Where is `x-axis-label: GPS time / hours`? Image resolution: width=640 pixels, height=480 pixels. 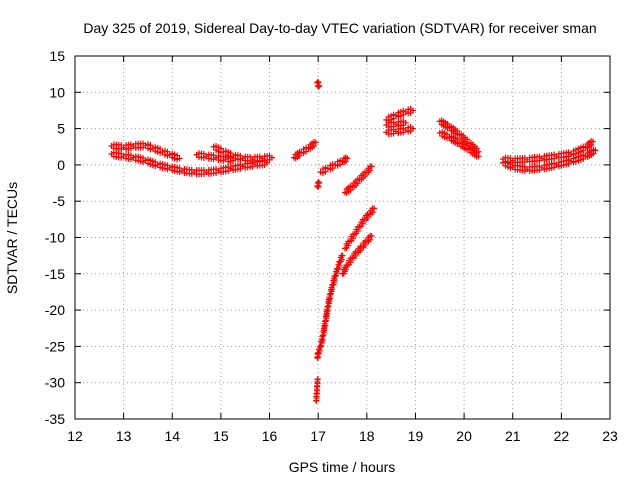 x-axis-label: GPS time / hours is located at coordinates (342, 467).